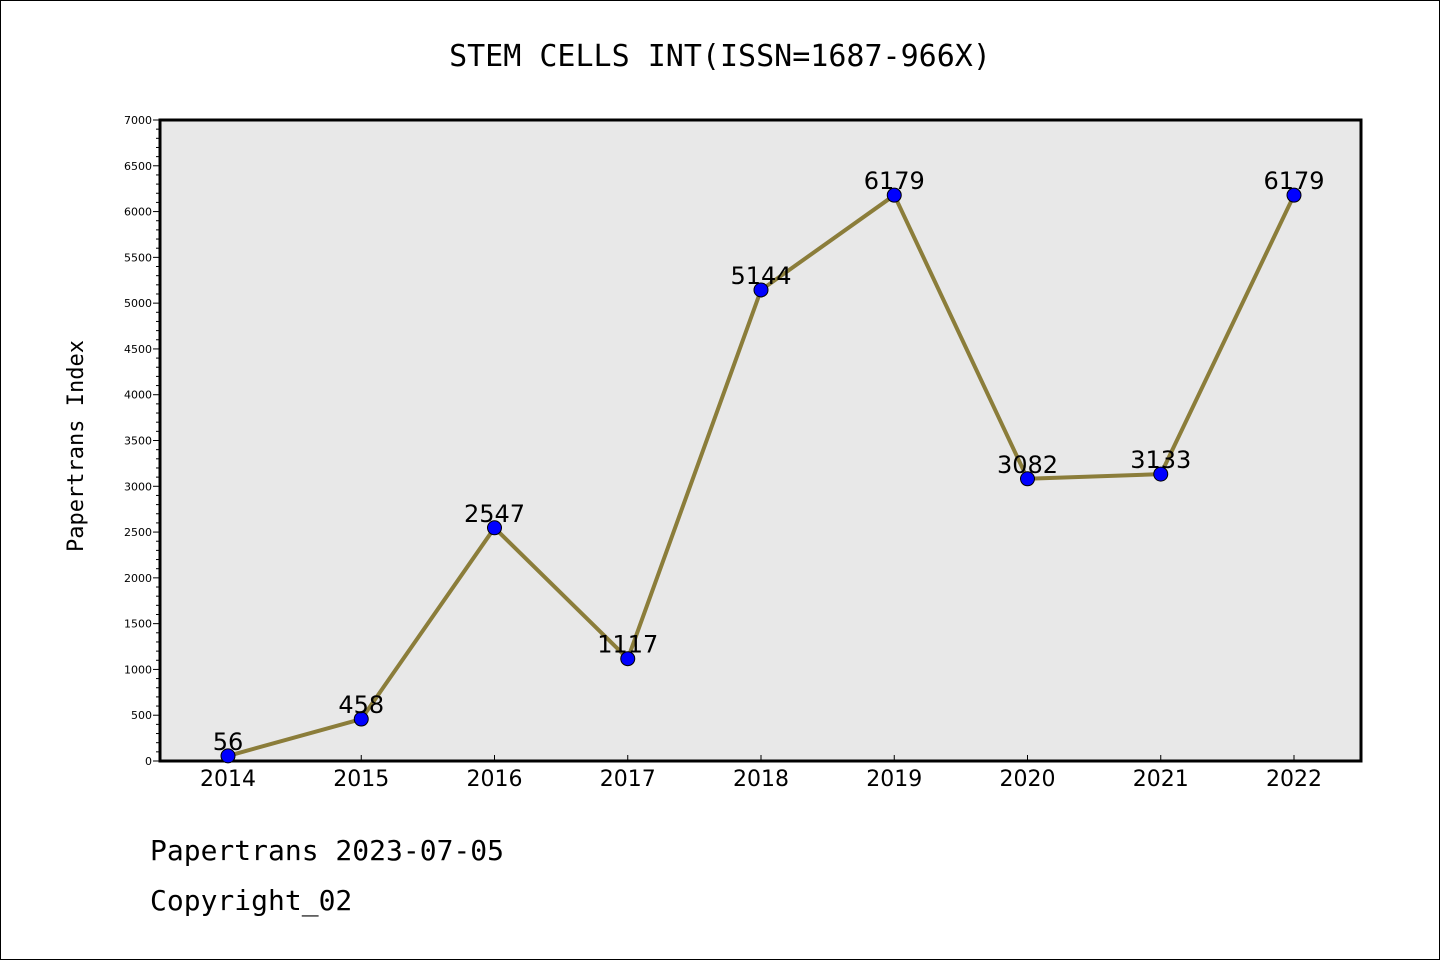 The image size is (1440, 960). What do you see at coordinates (1161, 474) in the screenshot?
I see `data-point-2021` at bounding box center [1161, 474].